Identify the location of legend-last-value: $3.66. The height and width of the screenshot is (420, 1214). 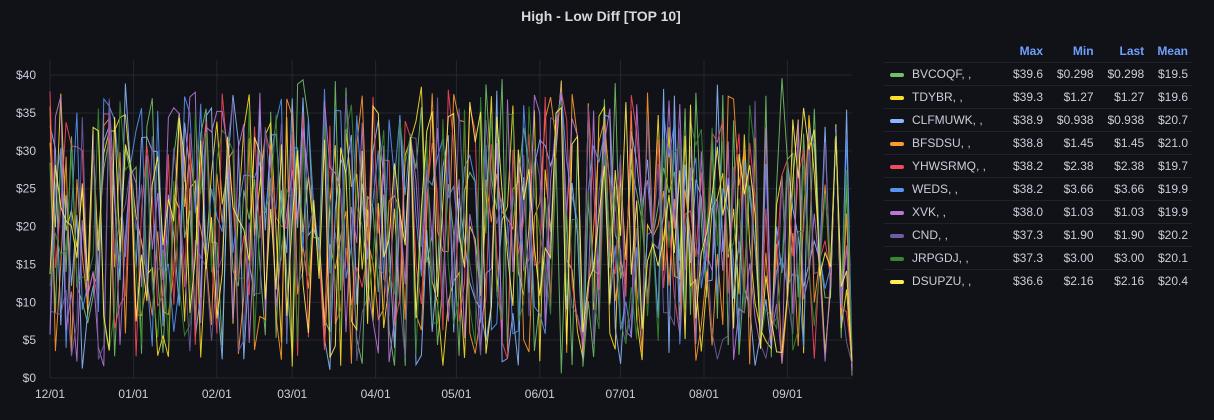
(1123, 189).